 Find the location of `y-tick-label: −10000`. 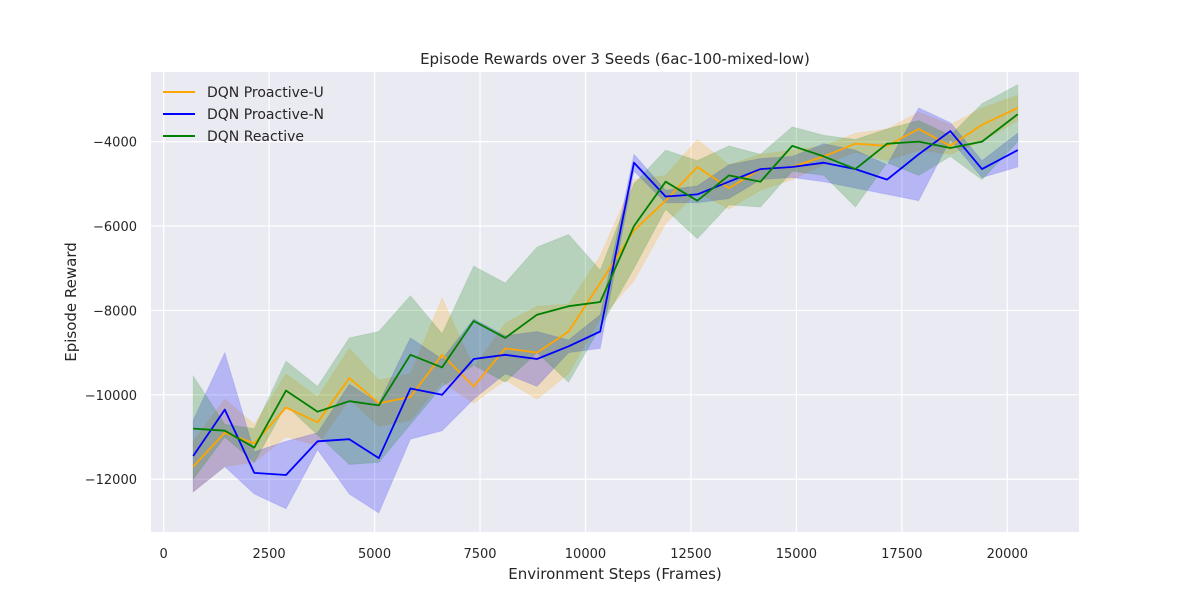

y-tick-label: −10000 is located at coordinates (111, 396).